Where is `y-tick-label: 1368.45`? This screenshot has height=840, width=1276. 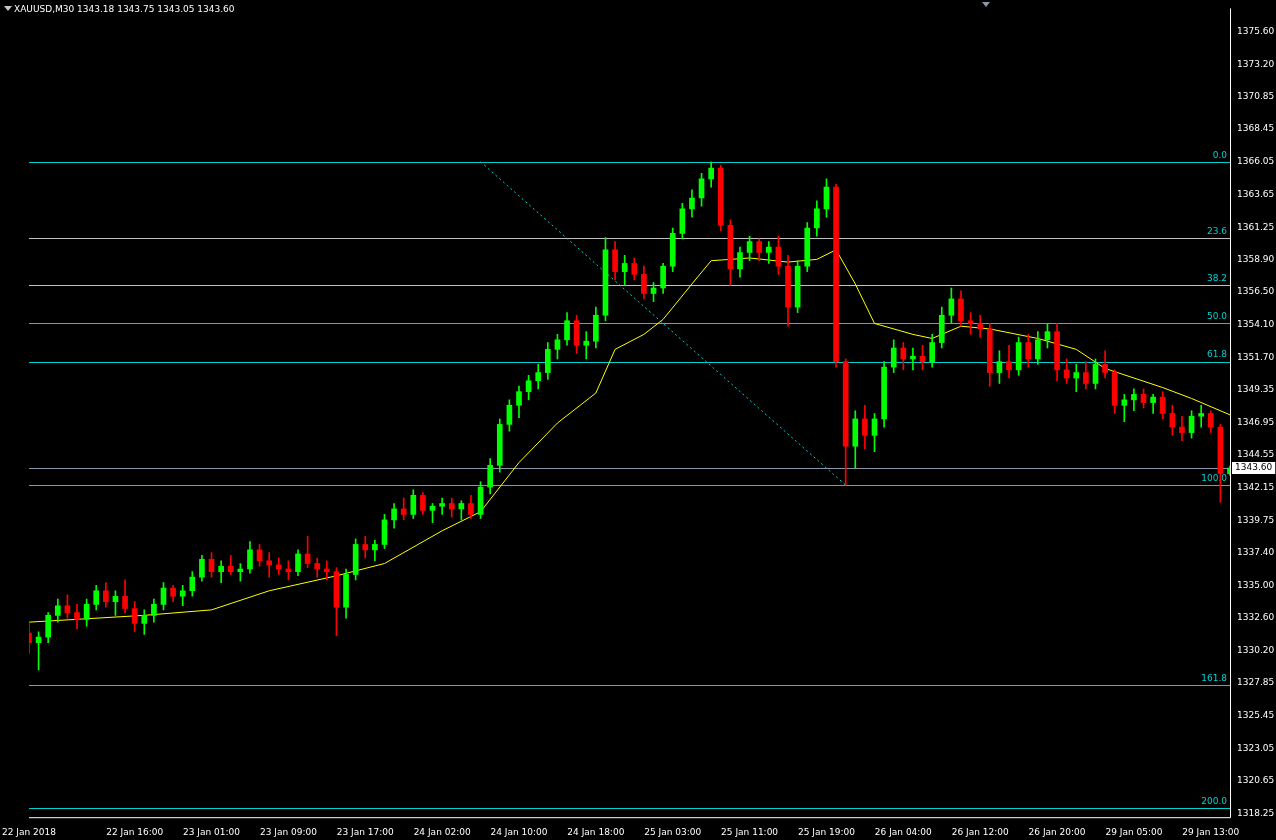
y-tick-label: 1368.45 is located at coordinates (1256, 128).